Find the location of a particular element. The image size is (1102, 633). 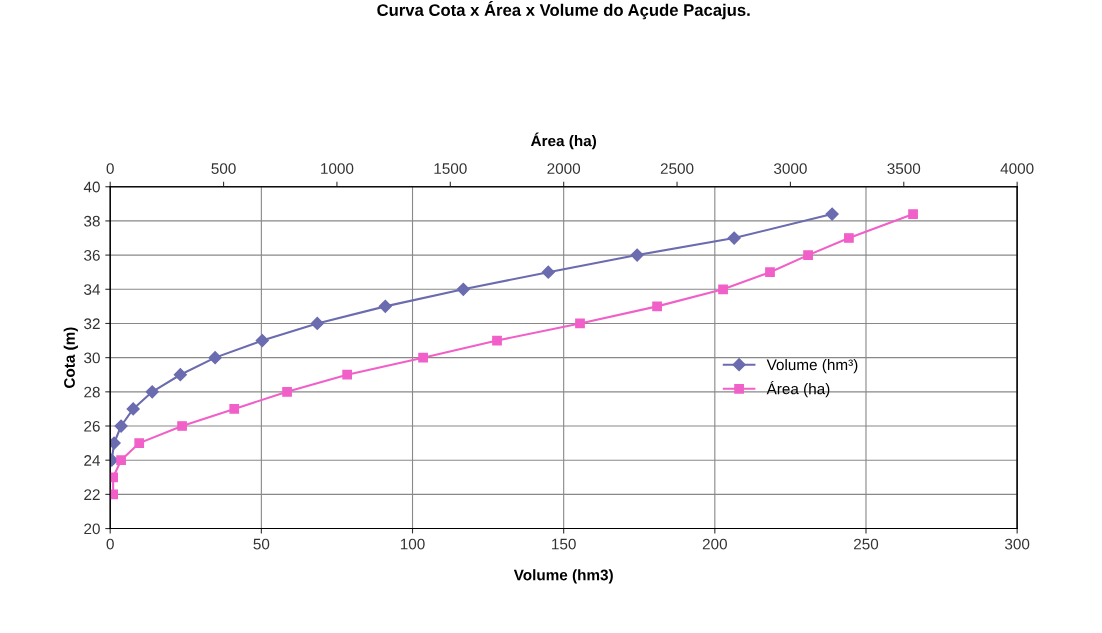

y-tick-label: 22 is located at coordinates (92, 494).